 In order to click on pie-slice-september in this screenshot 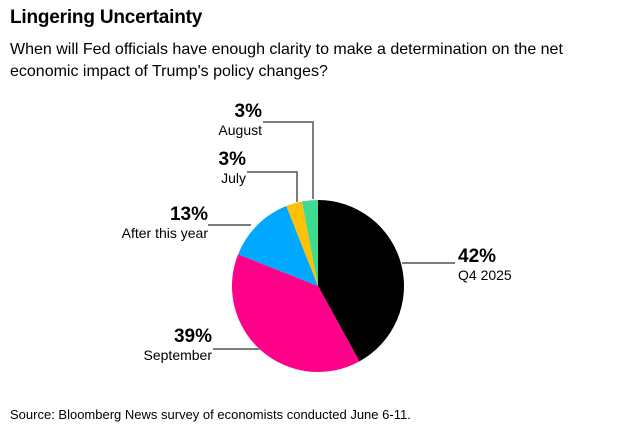, I will do `click(296, 313)`.